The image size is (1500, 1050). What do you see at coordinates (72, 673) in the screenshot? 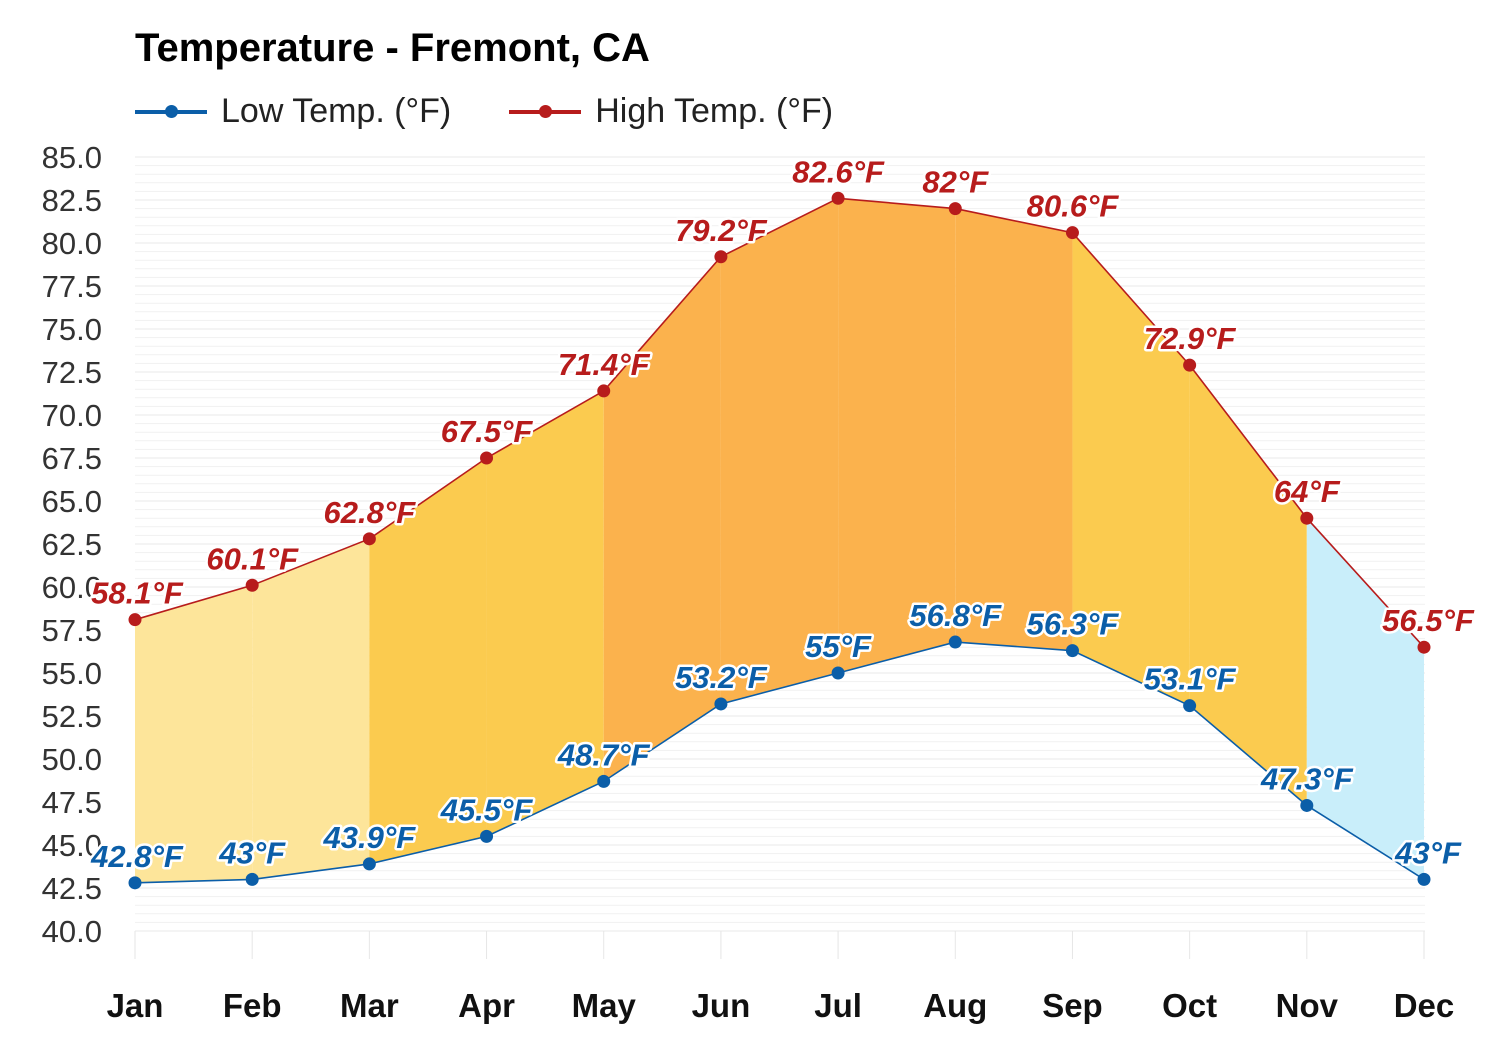
I see `y-tick-label: 55.0` at bounding box center [72, 673].